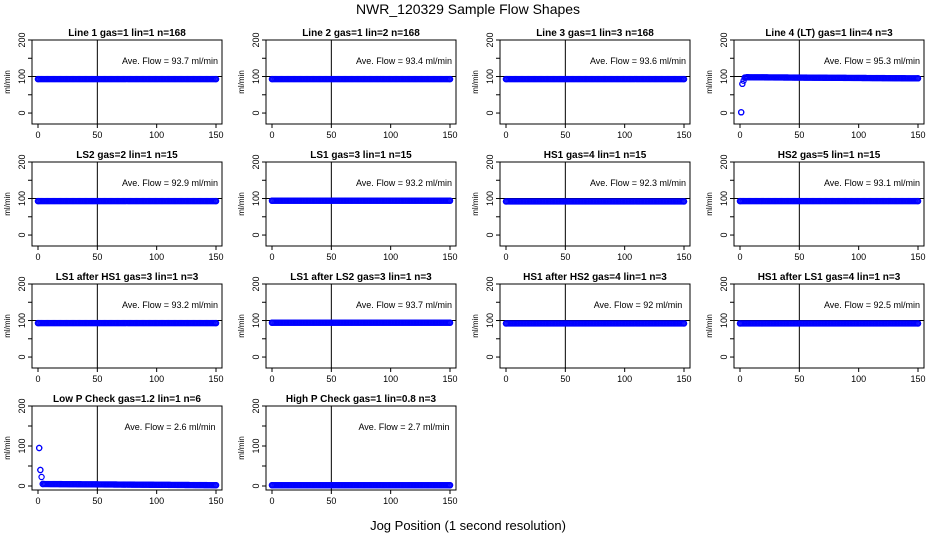 The width and height of the screenshot is (936, 540). Describe the element at coordinates (361, 155) in the screenshot. I see `panel-title: LS1 gas=3 lin=1 n=15` at that location.